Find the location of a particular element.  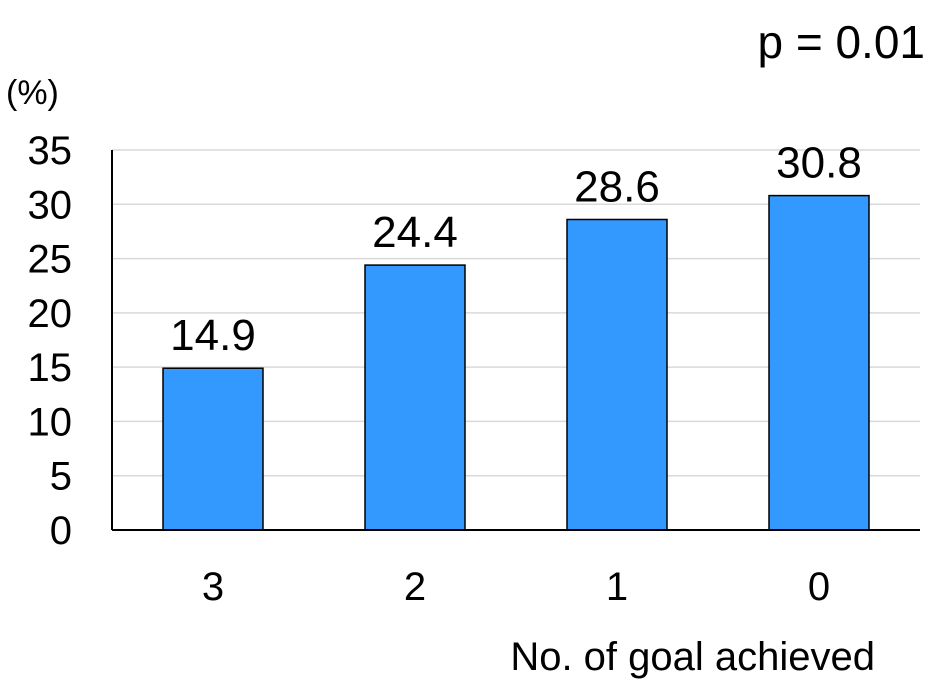

data-label: 28.6 is located at coordinates (617, 186).